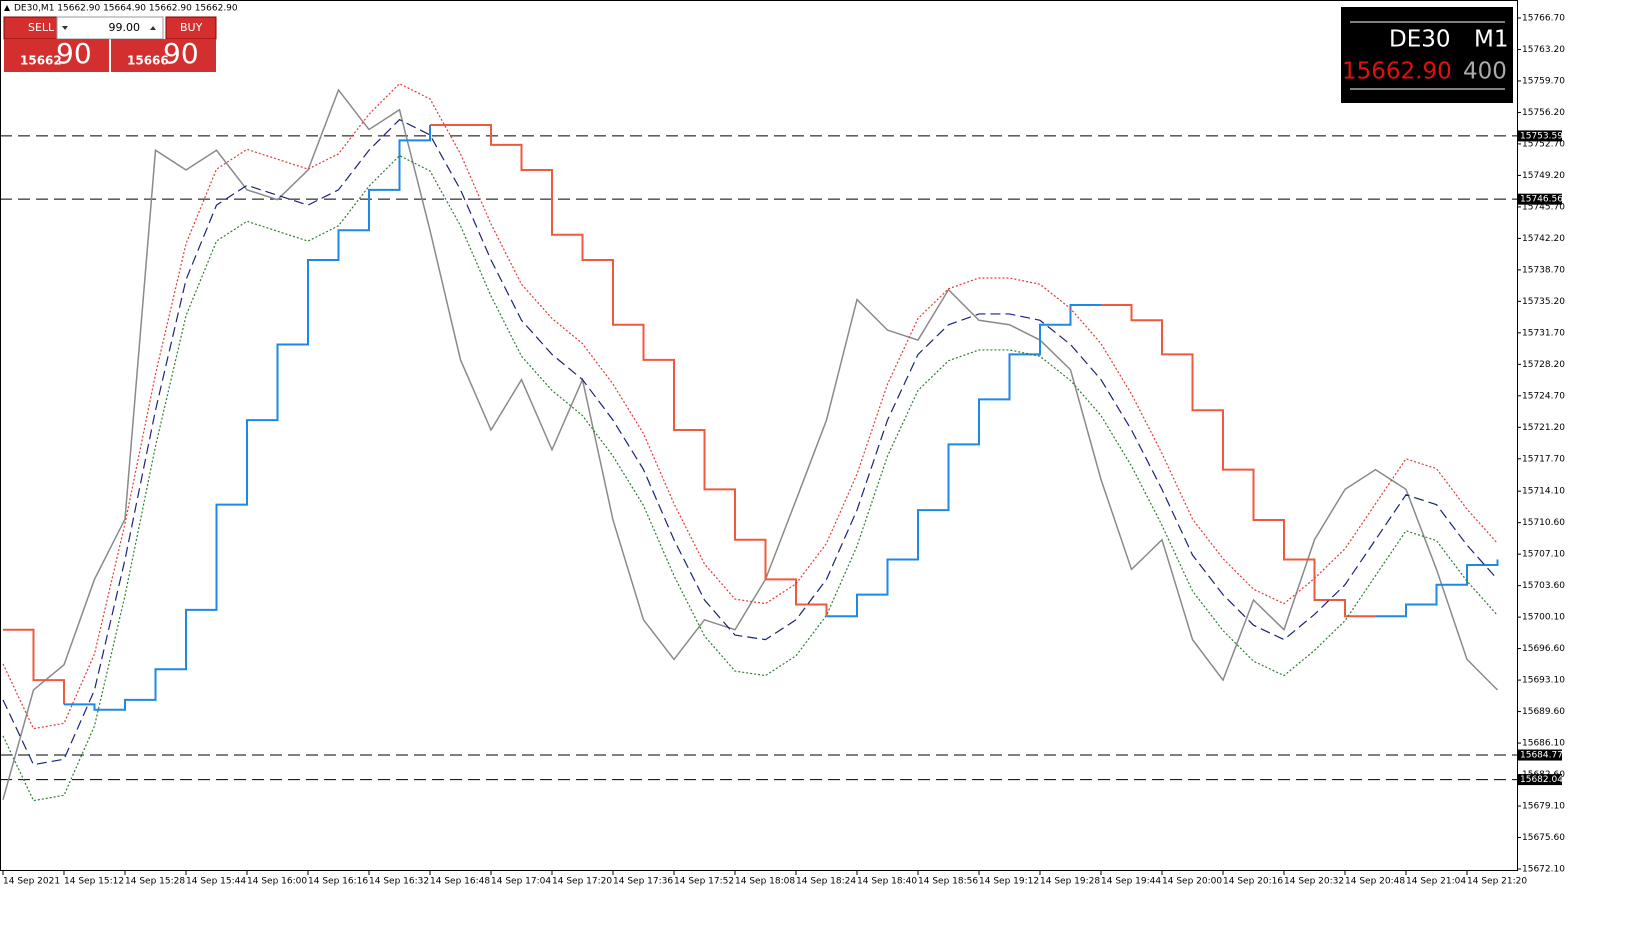 This screenshot has height=939, width=1646. Describe the element at coordinates (31, 882) in the screenshot. I see `x-tick-label: 14 Sep 2021` at that location.